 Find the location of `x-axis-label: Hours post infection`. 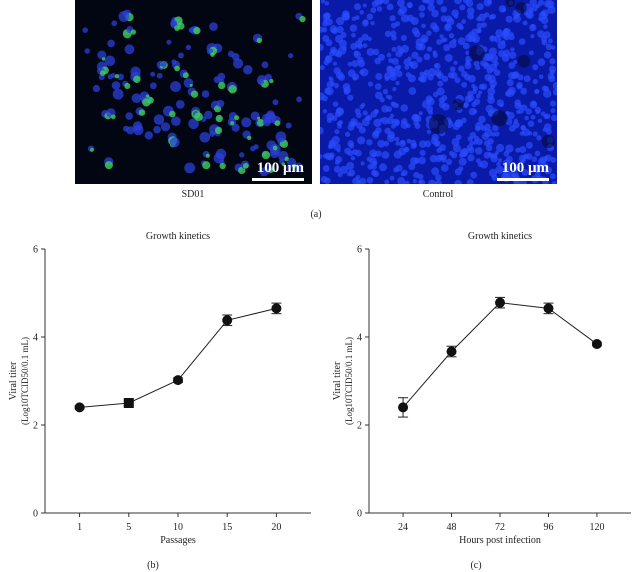

x-axis-label: Hours post infection is located at coordinates (500, 540).